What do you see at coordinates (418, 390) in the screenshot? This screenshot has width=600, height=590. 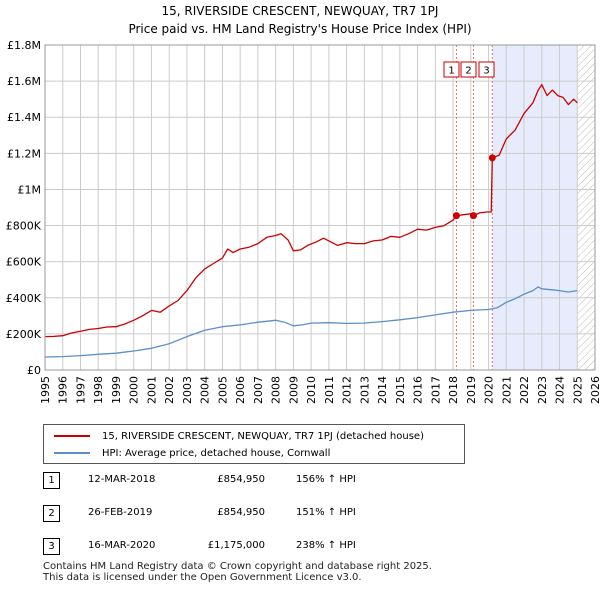 I see `x-tick-label: 2016` at bounding box center [418, 390].